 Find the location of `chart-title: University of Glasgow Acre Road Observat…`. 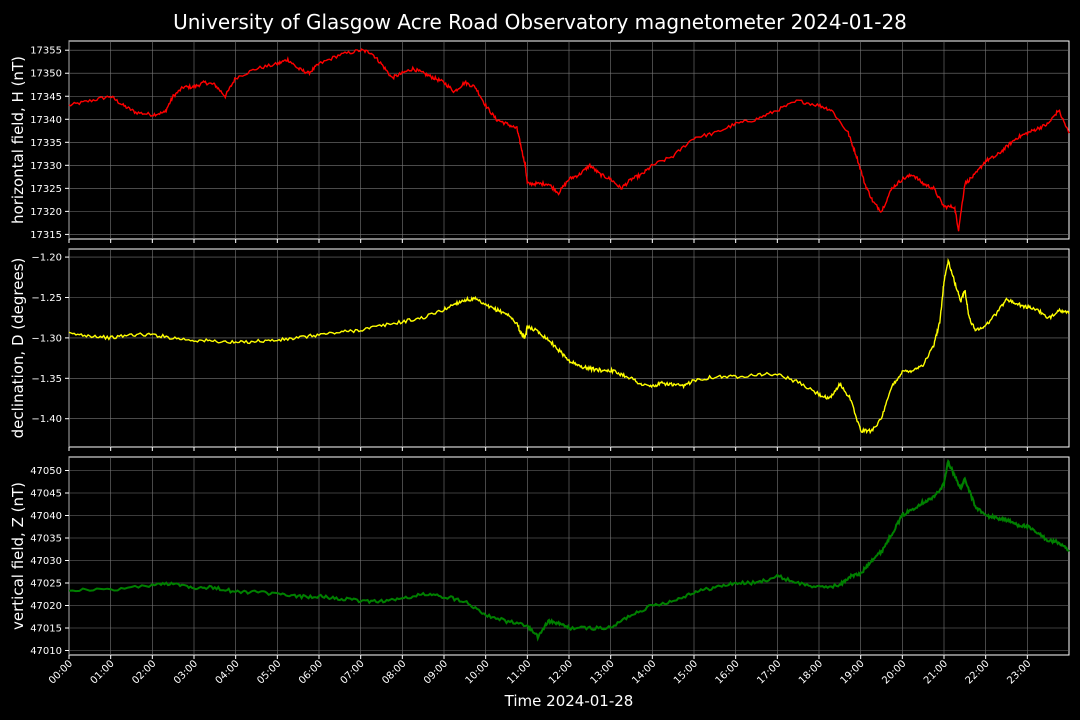

chart-title: University of Glasgow Acre Road Observat… is located at coordinates (540, 22).